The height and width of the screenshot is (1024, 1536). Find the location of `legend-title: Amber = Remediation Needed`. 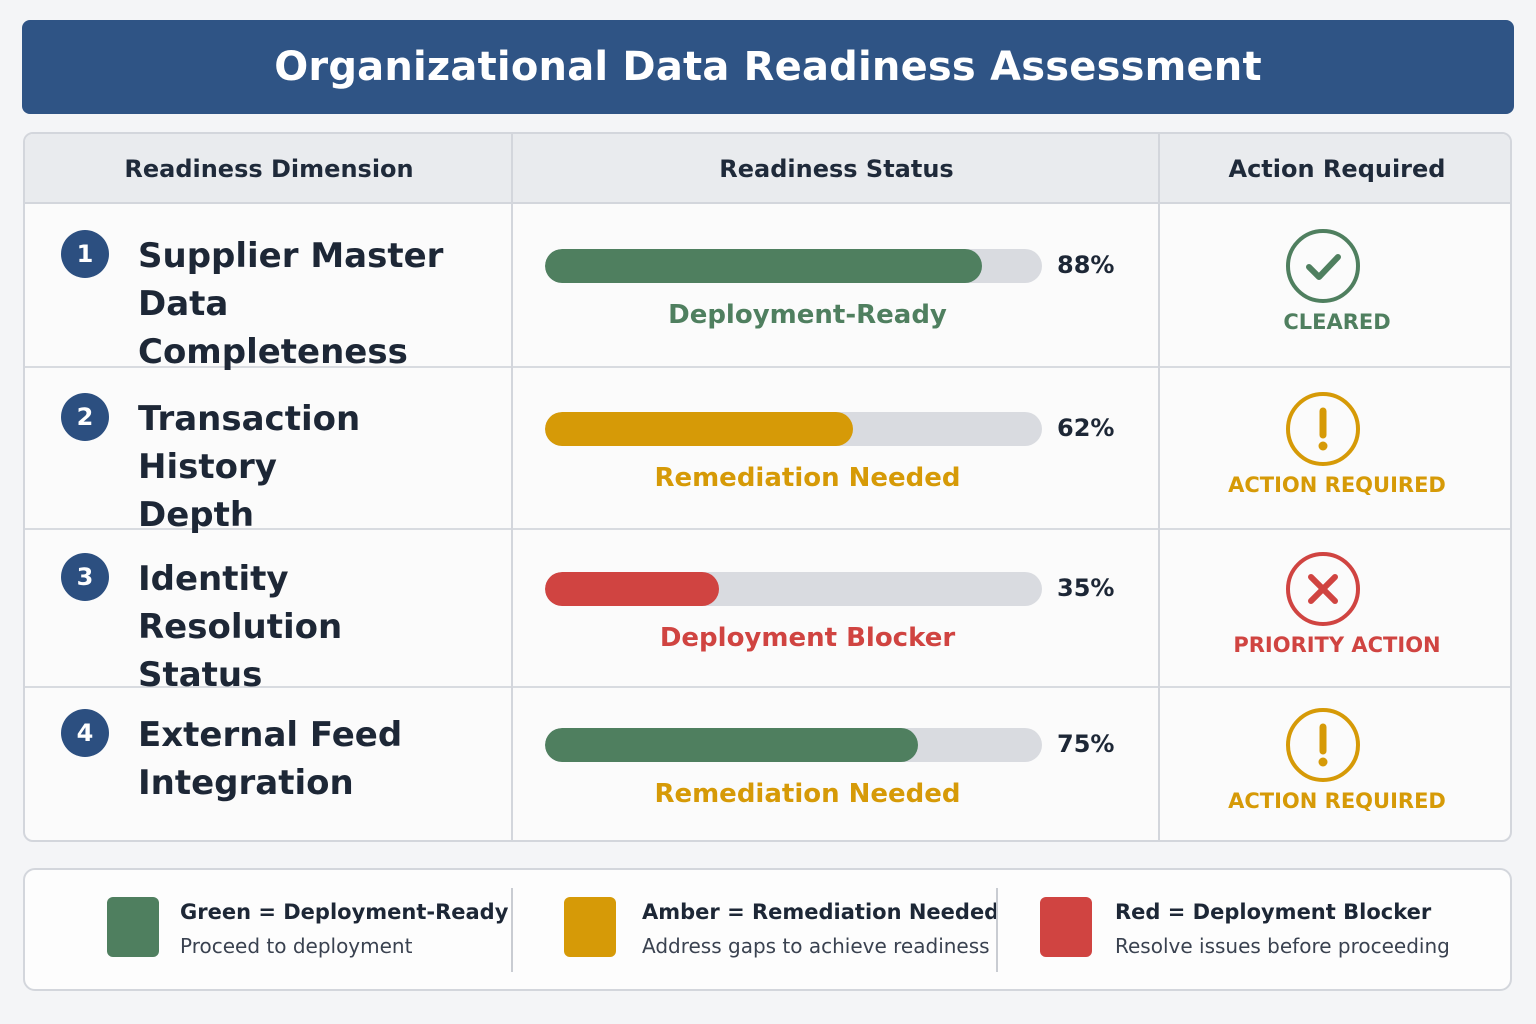

legend-title: Amber = Remediation Needed is located at coordinates (821, 912).